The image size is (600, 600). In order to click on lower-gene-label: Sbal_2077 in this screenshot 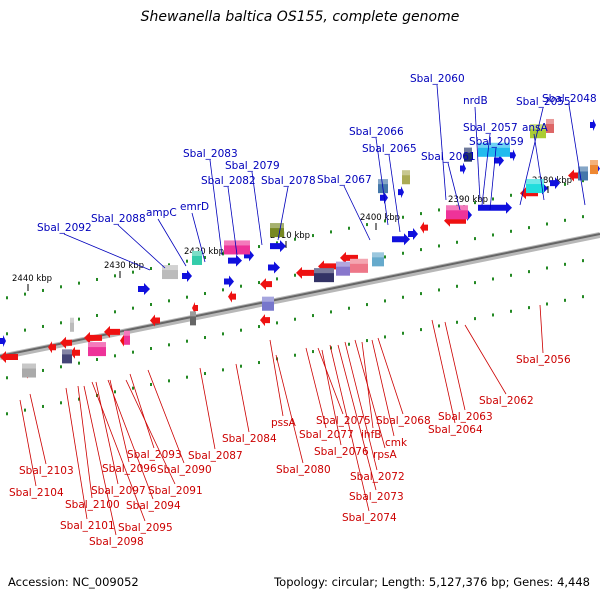, I will do `click(326, 435)`.